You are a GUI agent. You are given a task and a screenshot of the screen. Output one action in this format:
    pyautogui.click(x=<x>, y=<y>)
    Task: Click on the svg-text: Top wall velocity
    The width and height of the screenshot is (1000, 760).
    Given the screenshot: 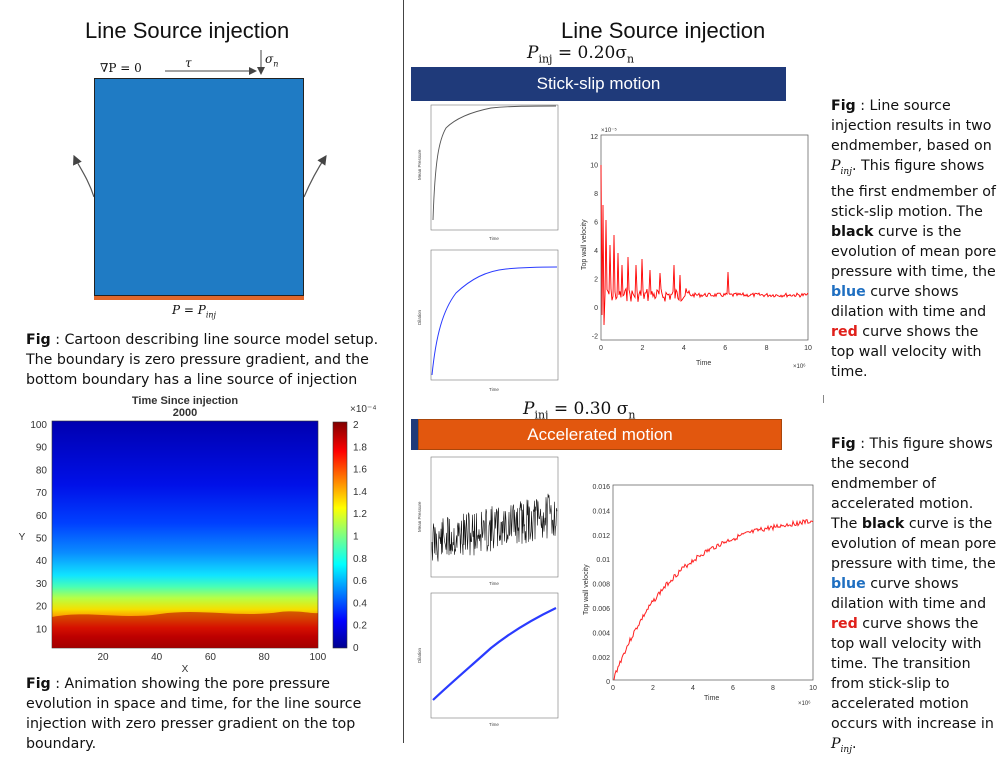 What is the action you would take?
    pyautogui.click(x=586, y=589)
    